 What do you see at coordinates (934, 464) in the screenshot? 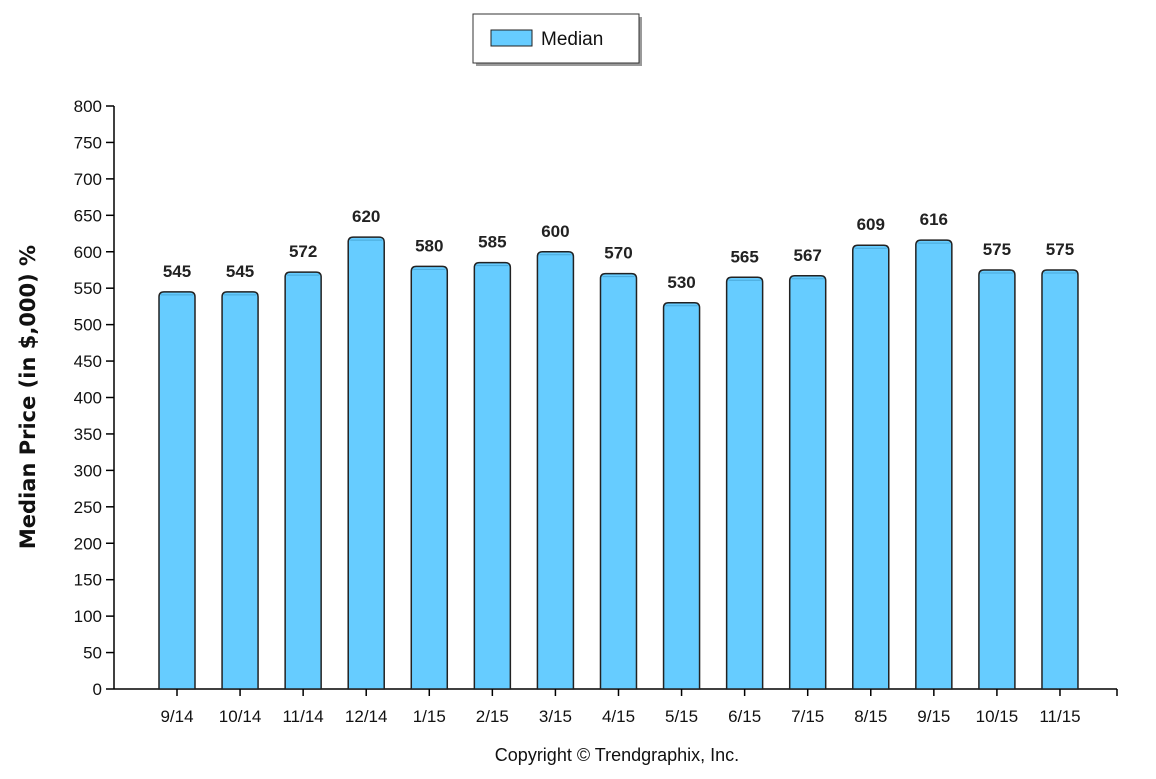
I see `bar-9/15` at bounding box center [934, 464].